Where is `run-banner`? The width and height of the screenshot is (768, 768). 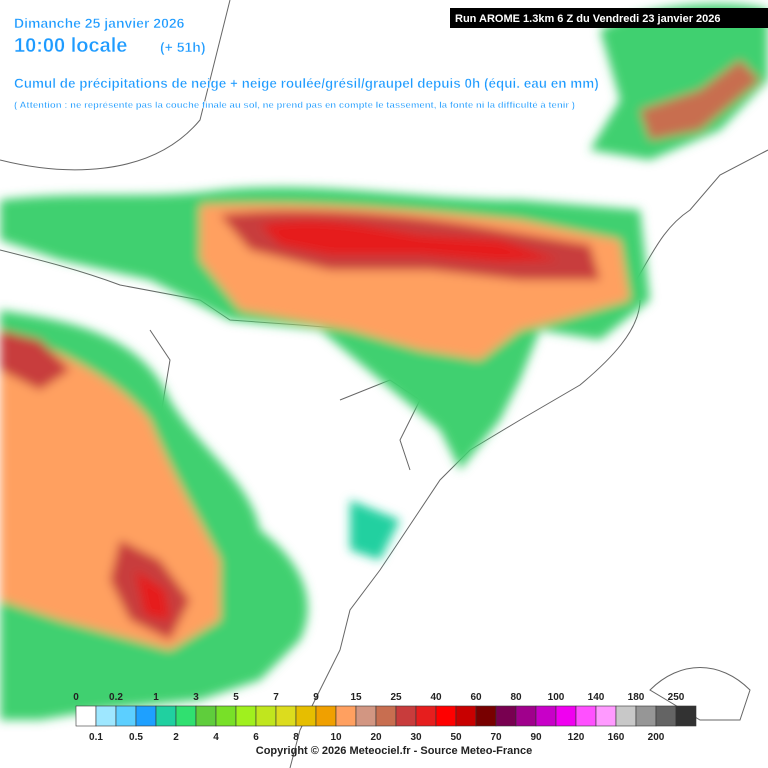
run-banner is located at coordinates (609, 18).